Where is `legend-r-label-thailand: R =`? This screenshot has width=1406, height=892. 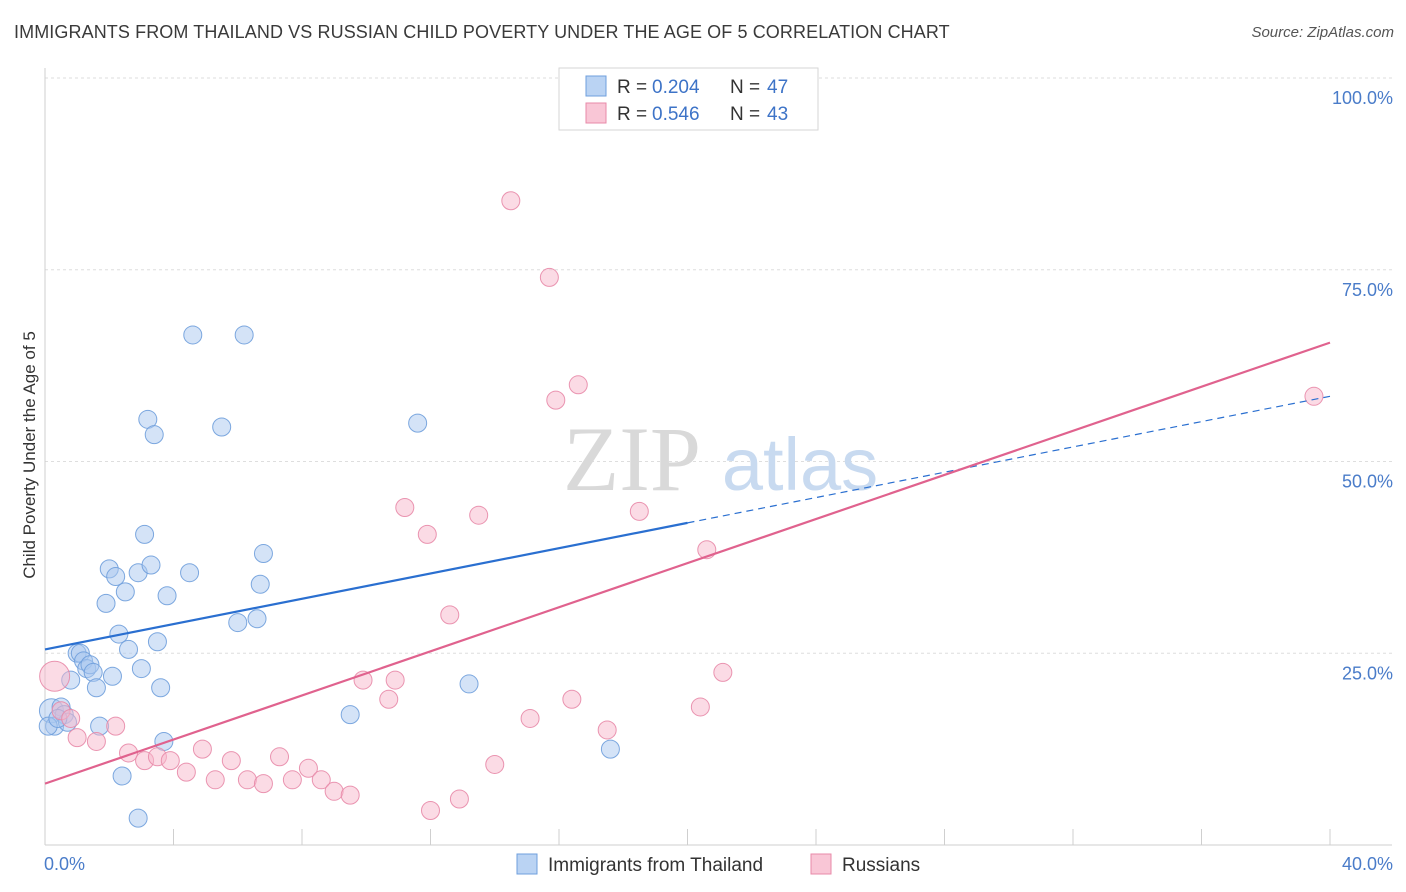 legend-r-label-thailand: R = is located at coordinates (632, 87).